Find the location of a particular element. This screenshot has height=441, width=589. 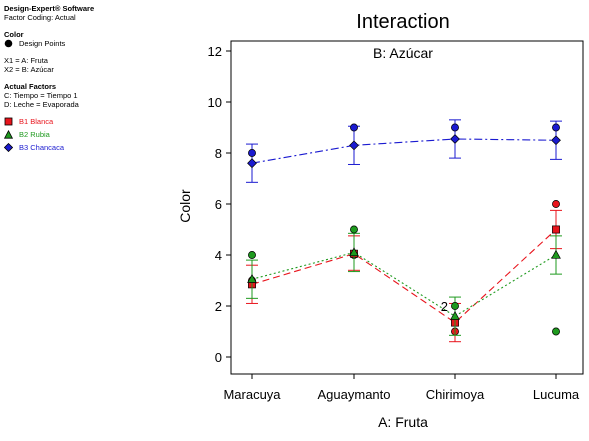

actual-factors-heading: Actual Factors is located at coordinates (30, 86).